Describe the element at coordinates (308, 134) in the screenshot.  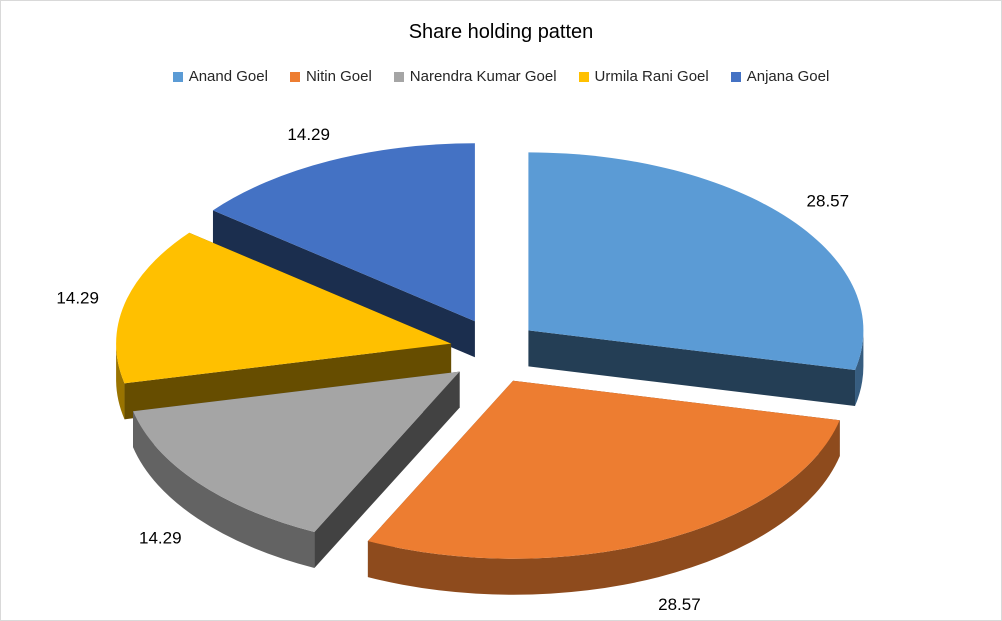
I see `data-label-anjana-goel: 14.29` at that location.